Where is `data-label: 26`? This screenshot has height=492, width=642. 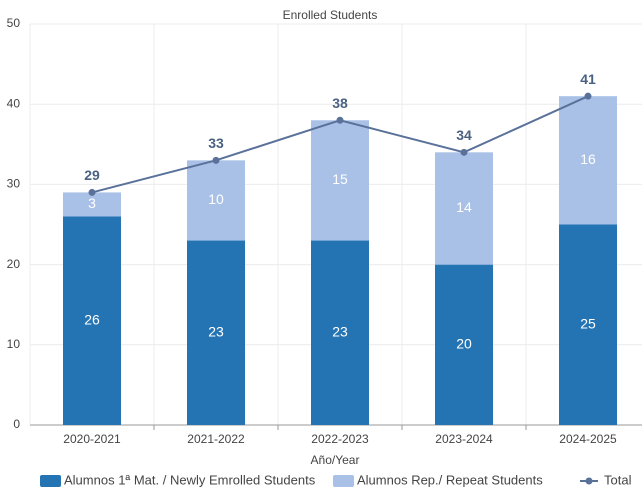 data-label: 26 is located at coordinates (92, 319).